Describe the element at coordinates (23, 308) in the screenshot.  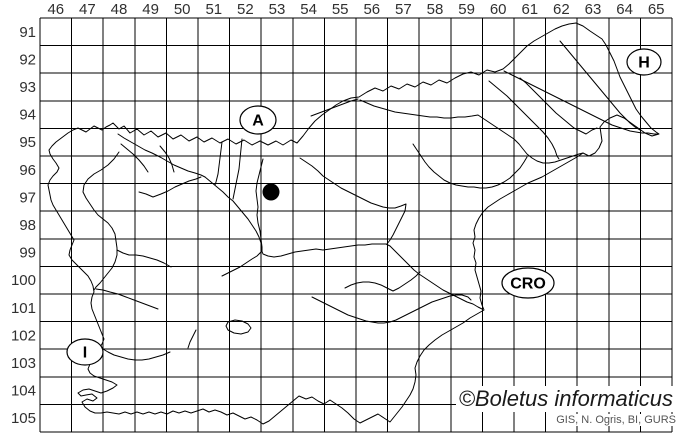
I see `y-axis-label-101: 101` at that location.